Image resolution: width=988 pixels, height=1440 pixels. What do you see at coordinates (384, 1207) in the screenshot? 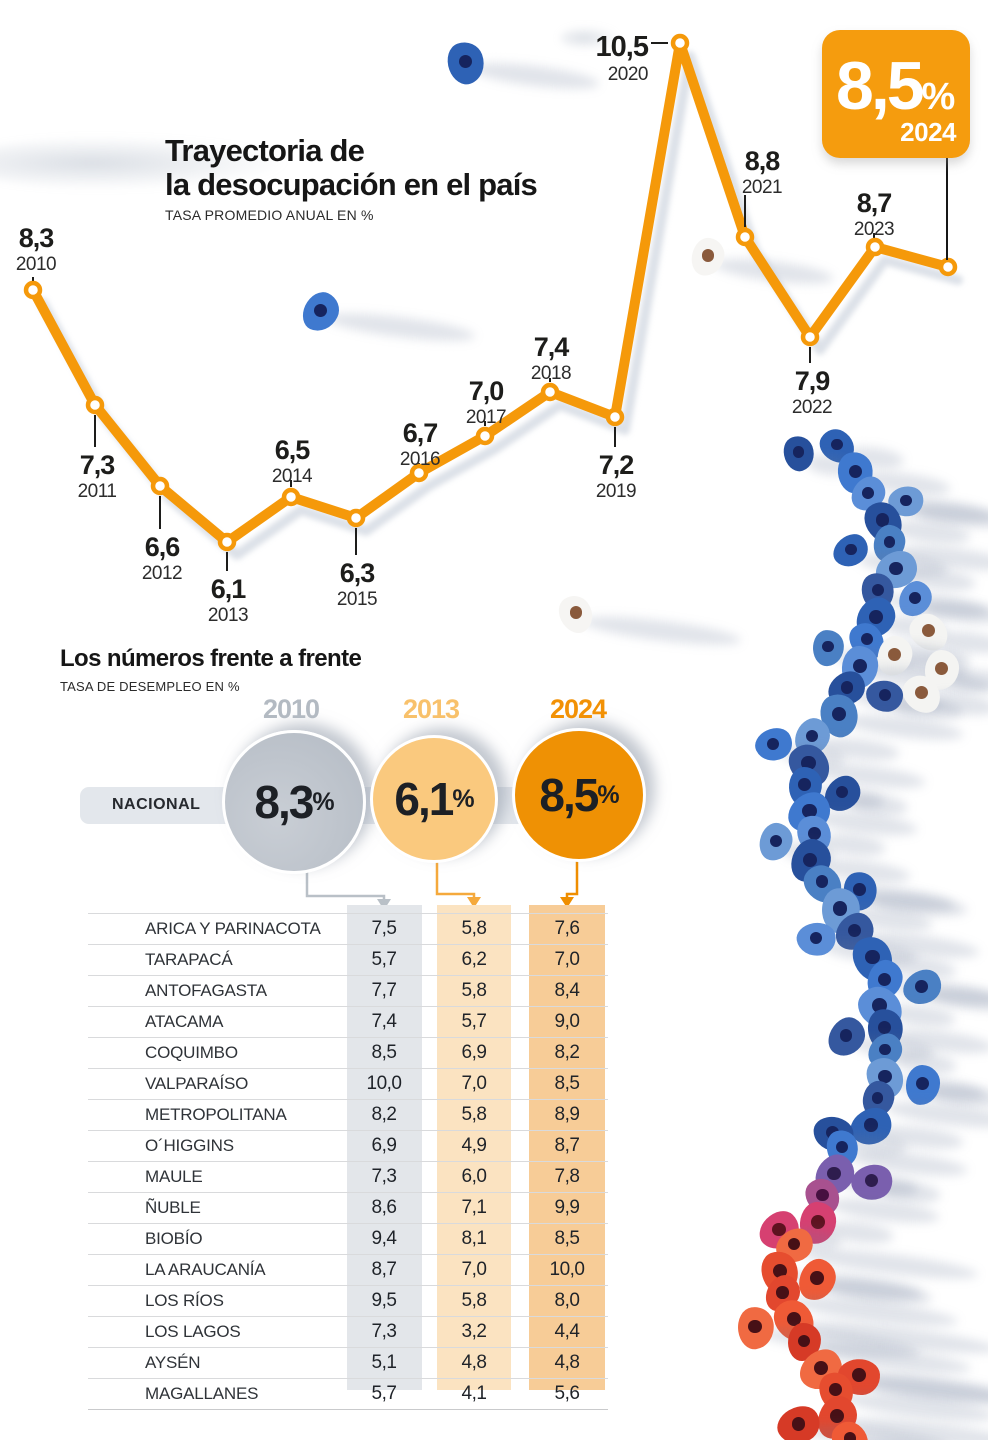
I see `value-cell-2010: 8,6` at bounding box center [384, 1207].